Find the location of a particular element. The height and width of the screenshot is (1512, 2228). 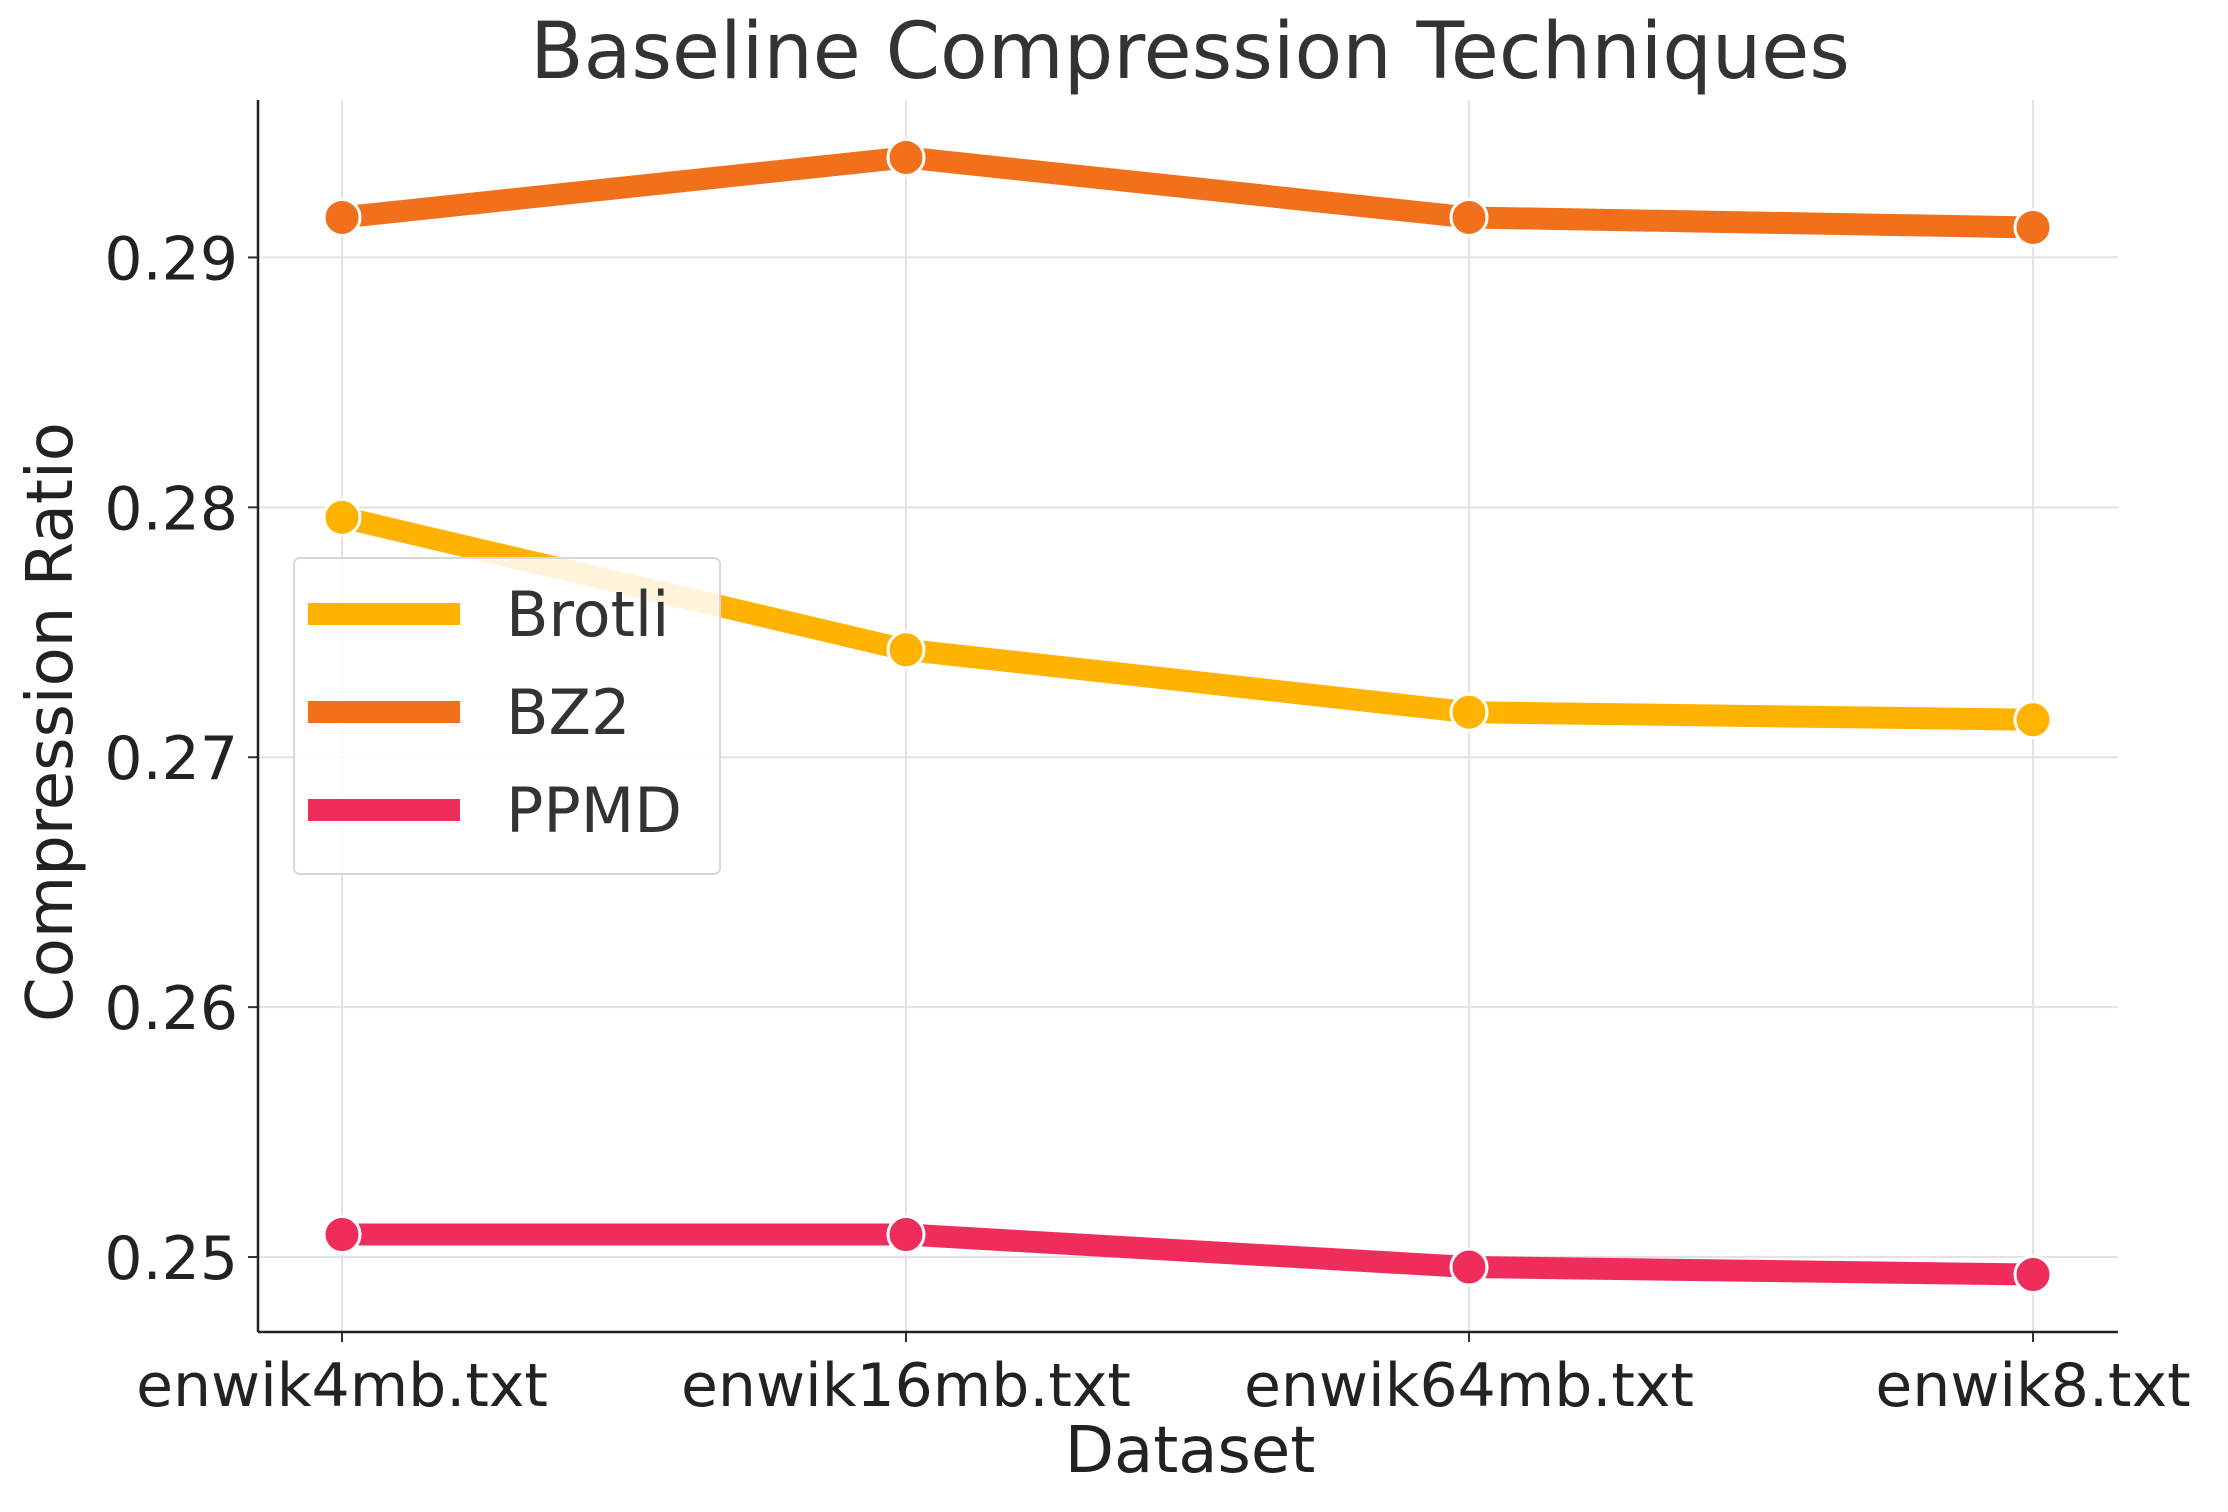

legend-label: Brotli is located at coordinates (587, 614).